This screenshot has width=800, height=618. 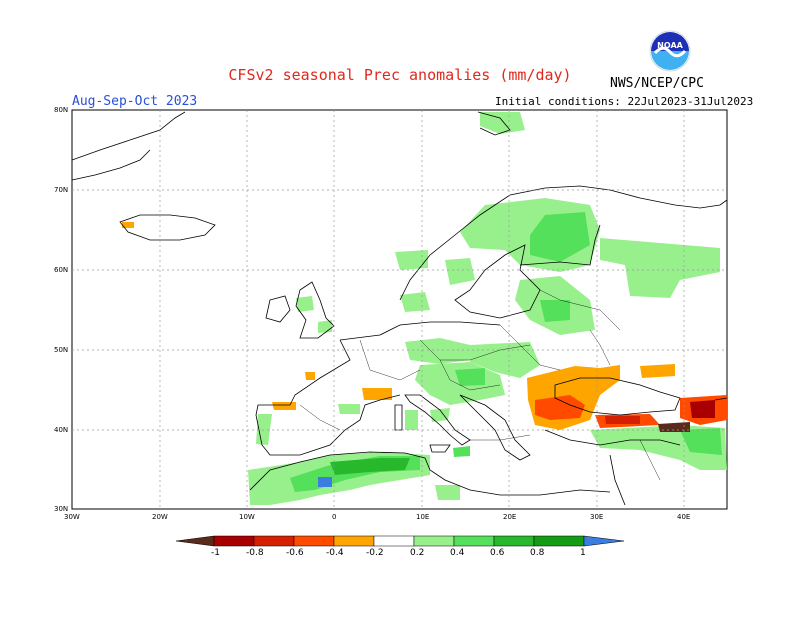 I want to click on lon-label-20w: 20W, so click(x=160, y=517).